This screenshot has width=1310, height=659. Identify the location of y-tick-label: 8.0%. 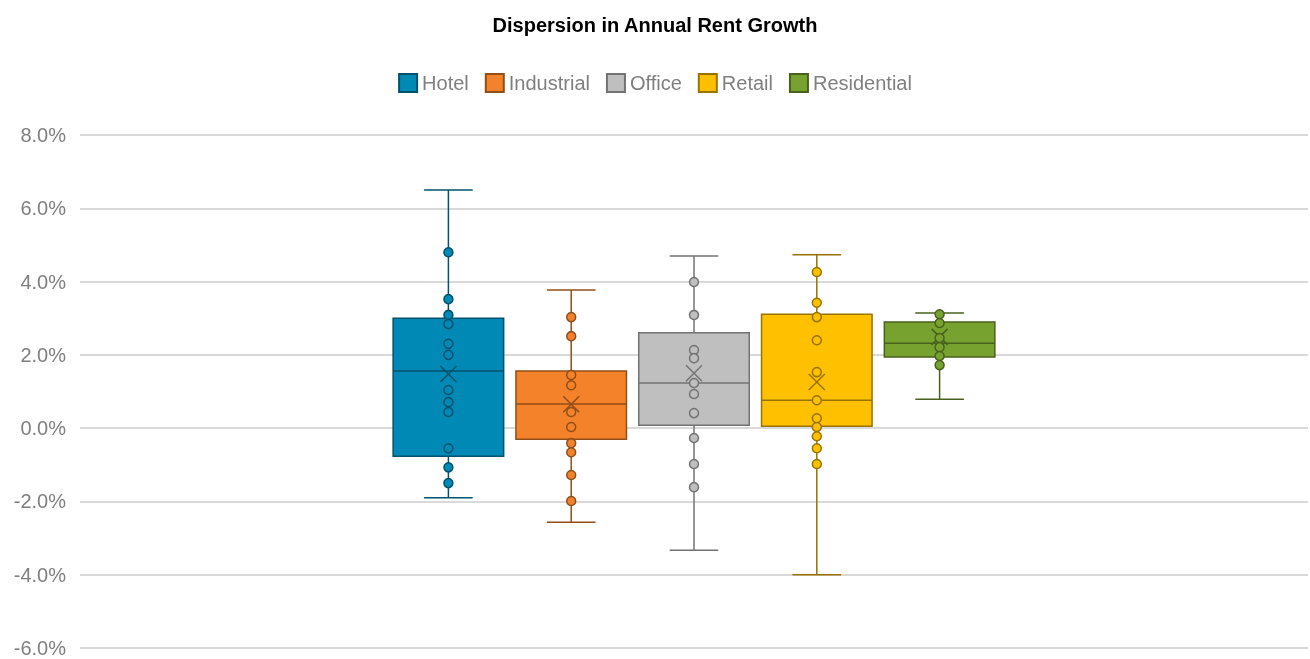
(43, 135).